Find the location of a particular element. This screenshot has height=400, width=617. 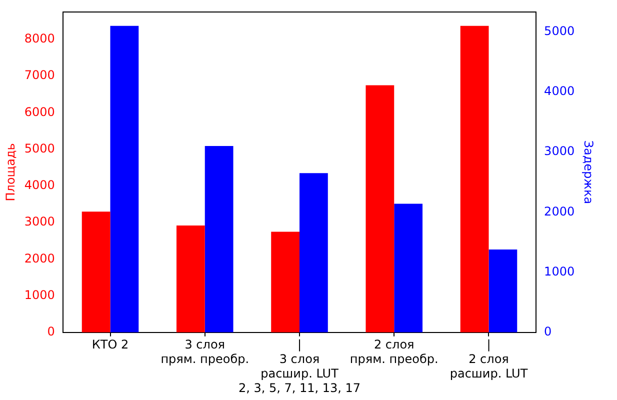

y2-tick-label: 1000 is located at coordinates (559, 271).